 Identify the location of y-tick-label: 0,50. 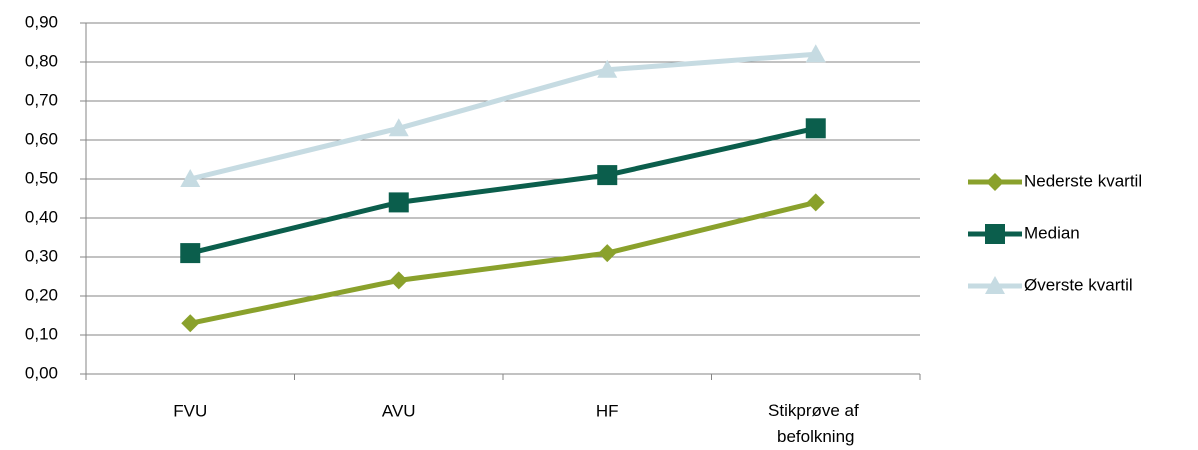
(41, 177).